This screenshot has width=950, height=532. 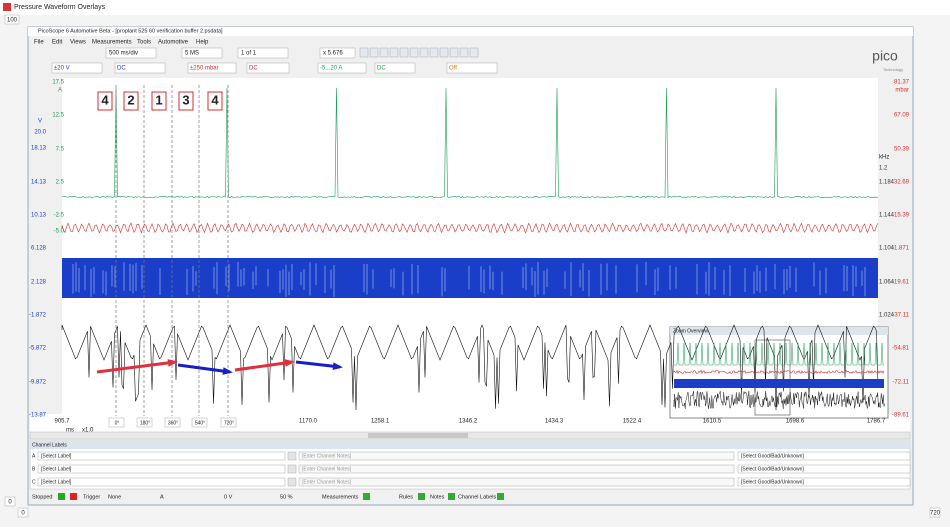 I want to click on cylinder-box, so click(x=131, y=101).